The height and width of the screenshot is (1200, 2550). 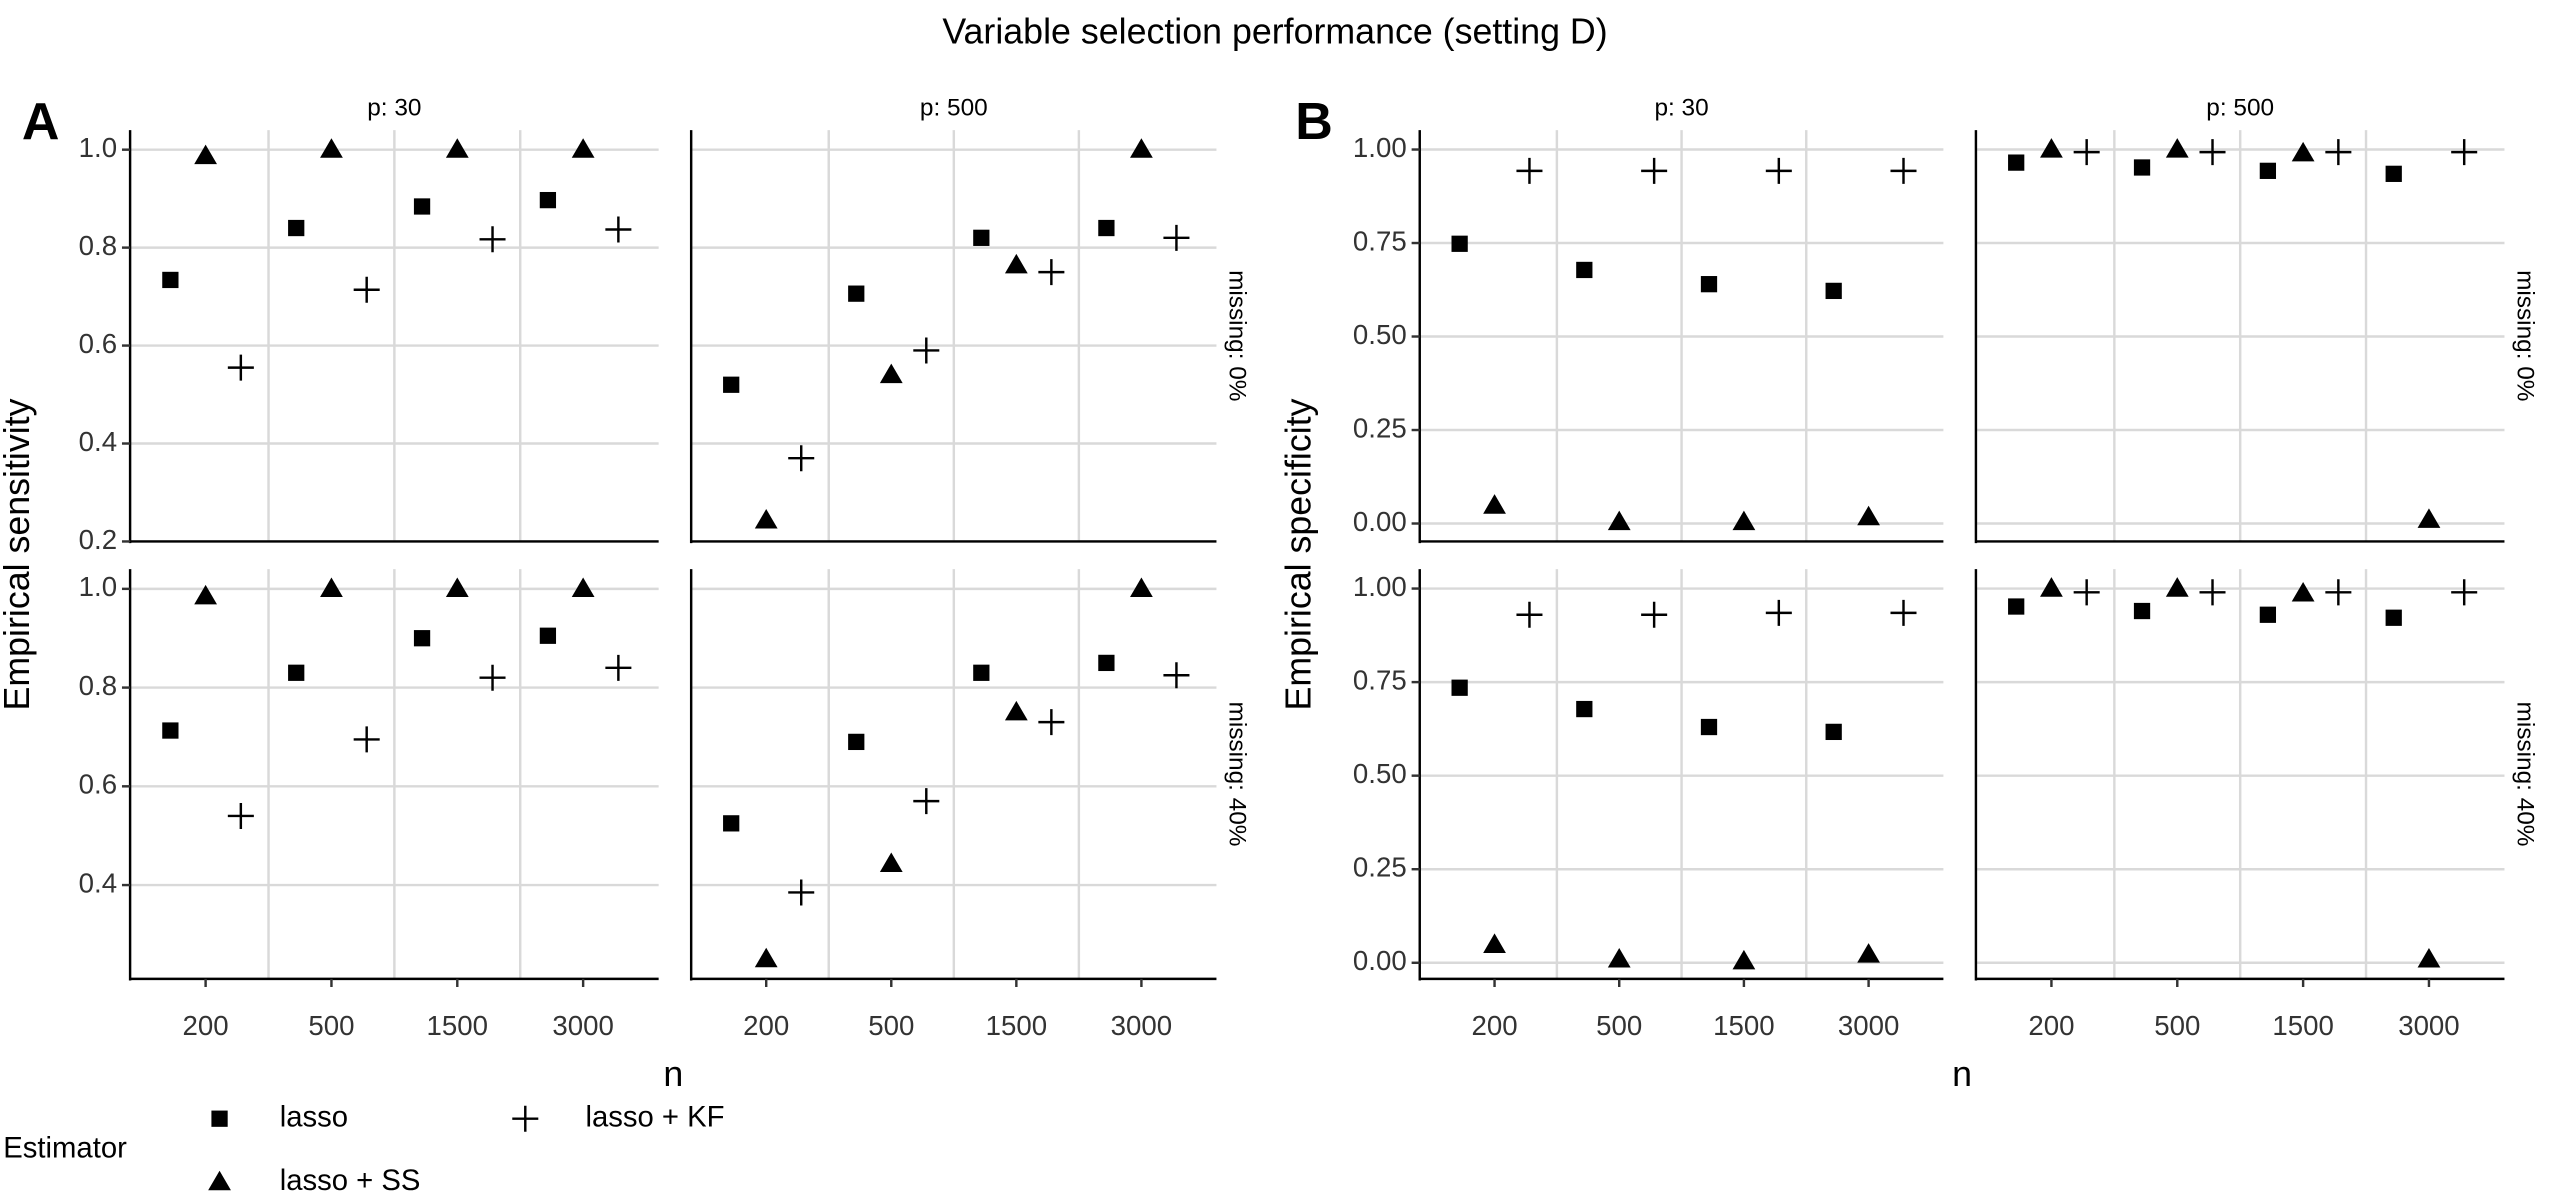 What do you see at coordinates (350, 1181) in the screenshot?
I see `legend-label: lasso + SS` at bounding box center [350, 1181].